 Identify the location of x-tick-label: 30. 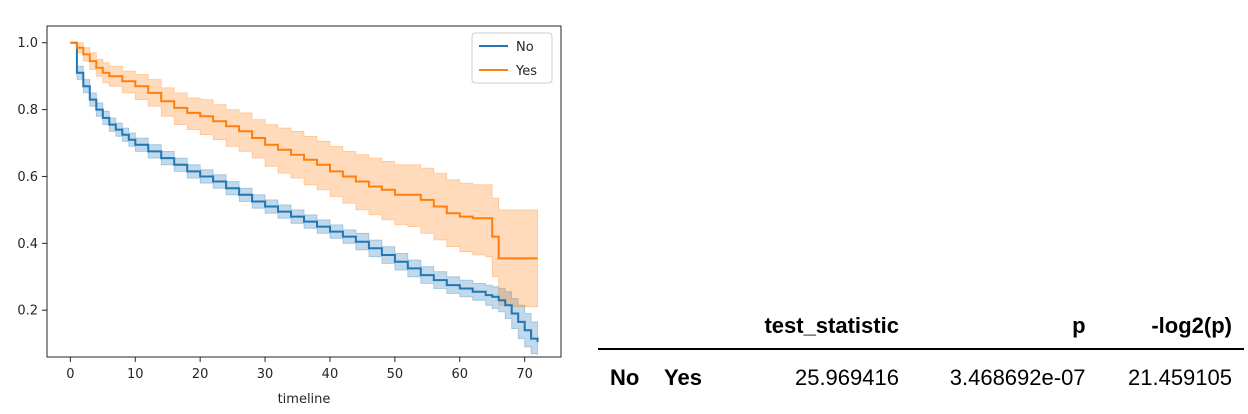
(265, 374).